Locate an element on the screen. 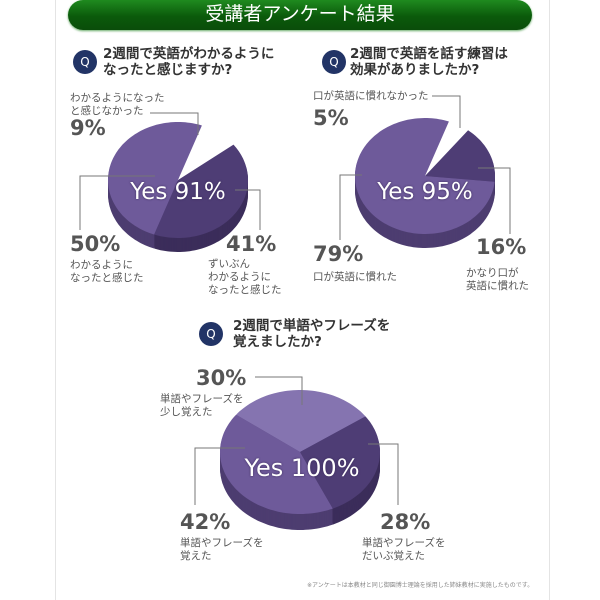  slice-percent: 5% is located at coordinates (331, 118).